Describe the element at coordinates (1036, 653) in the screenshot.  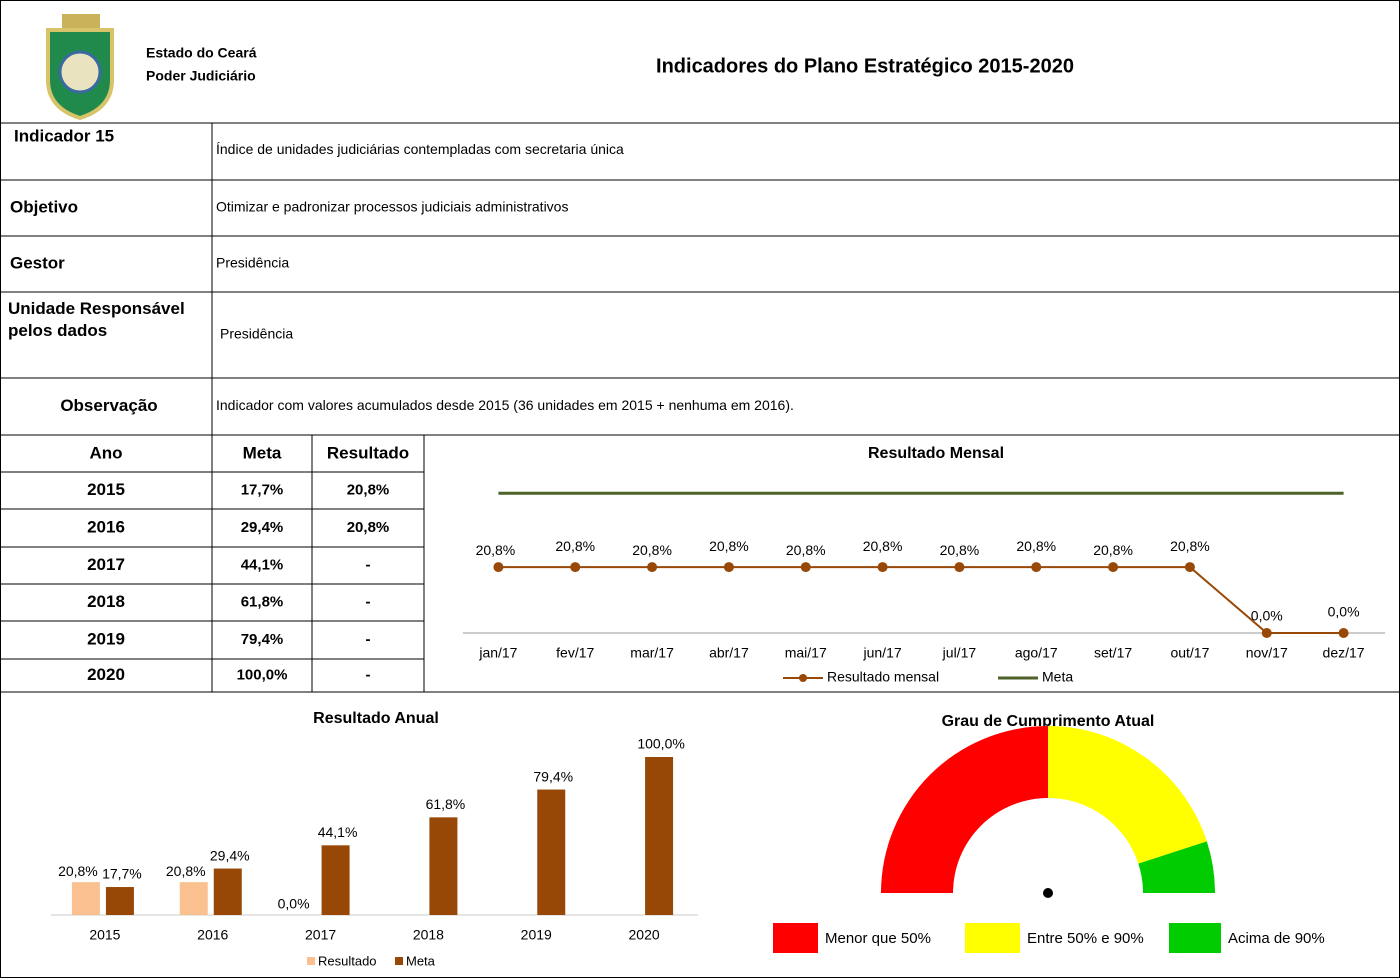
I see `x-tick-label: ago/17` at that location.